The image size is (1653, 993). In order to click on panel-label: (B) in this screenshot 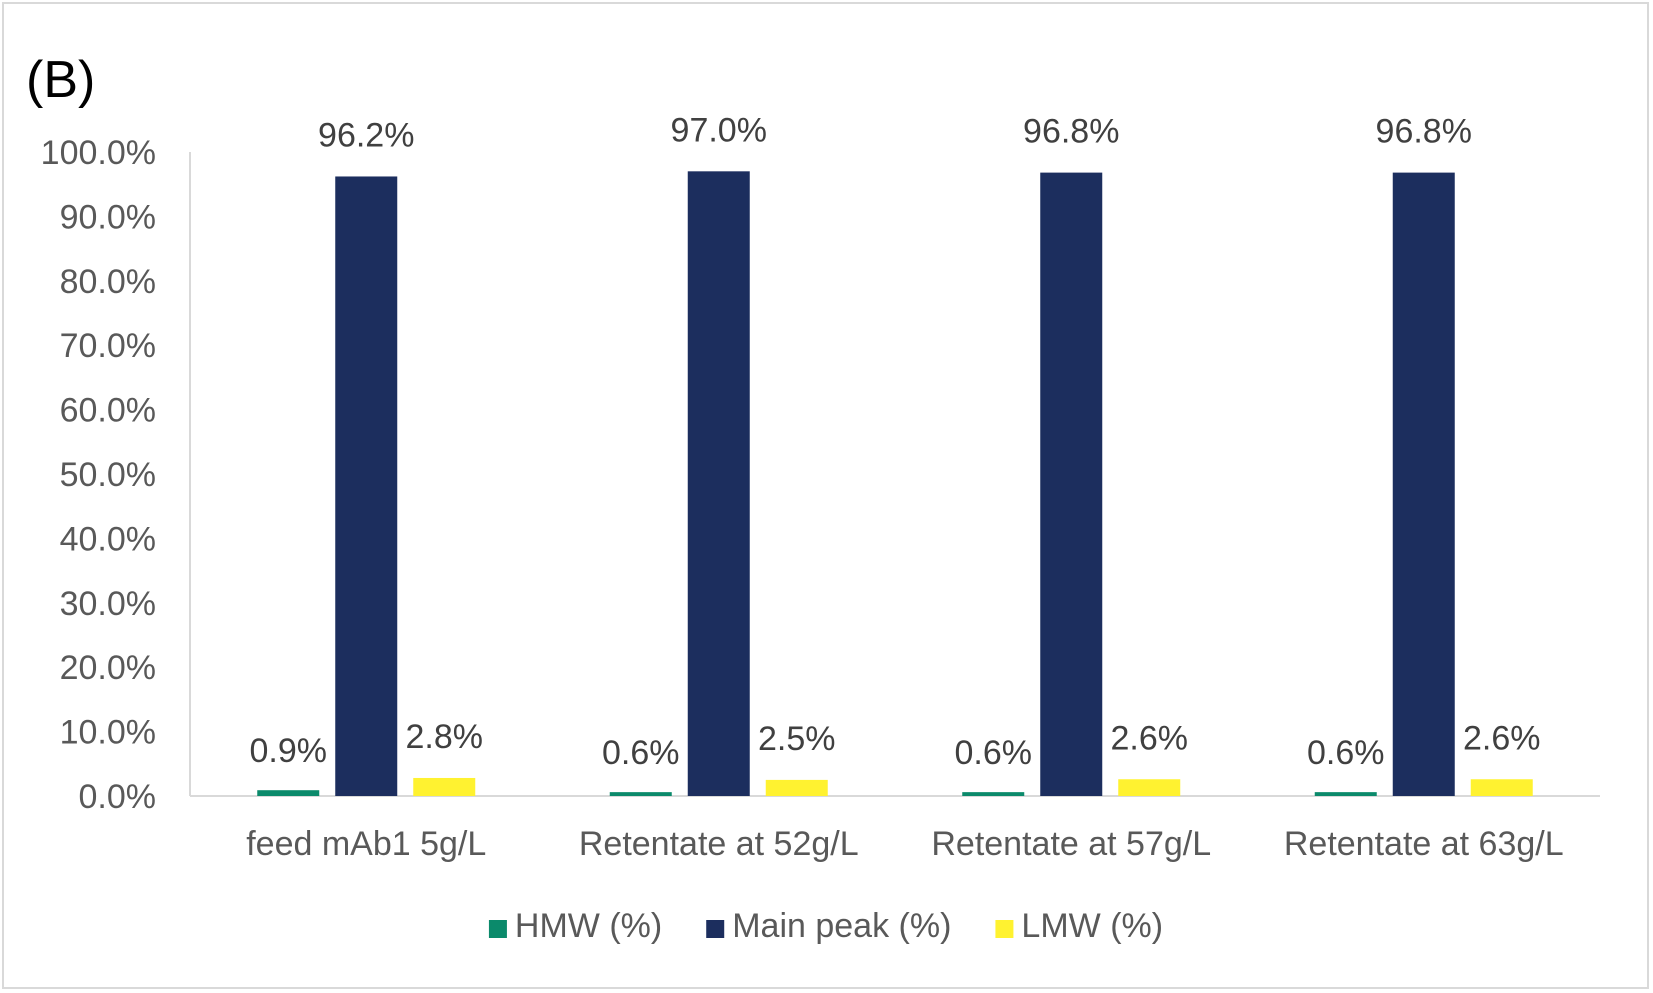, I will do `click(60, 80)`.